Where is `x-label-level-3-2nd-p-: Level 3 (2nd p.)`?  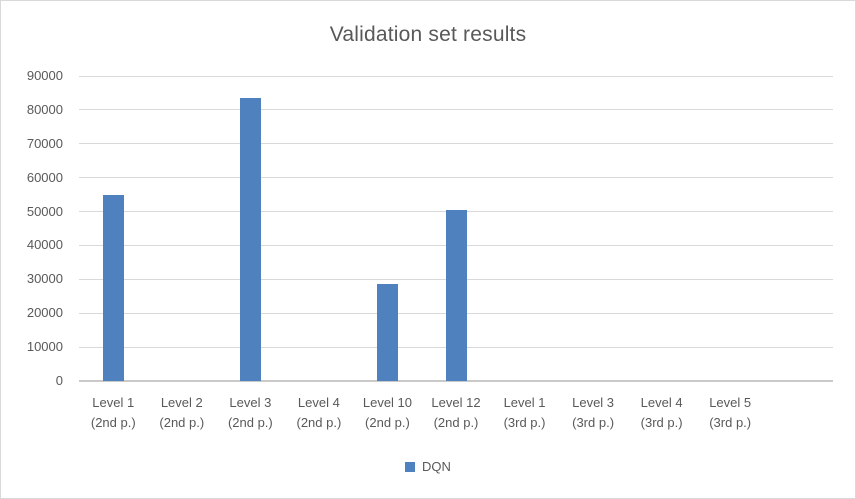
x-label-level-3-2nd-p-: Level 3 (2nd p.) is located at coordinates (250, 413).